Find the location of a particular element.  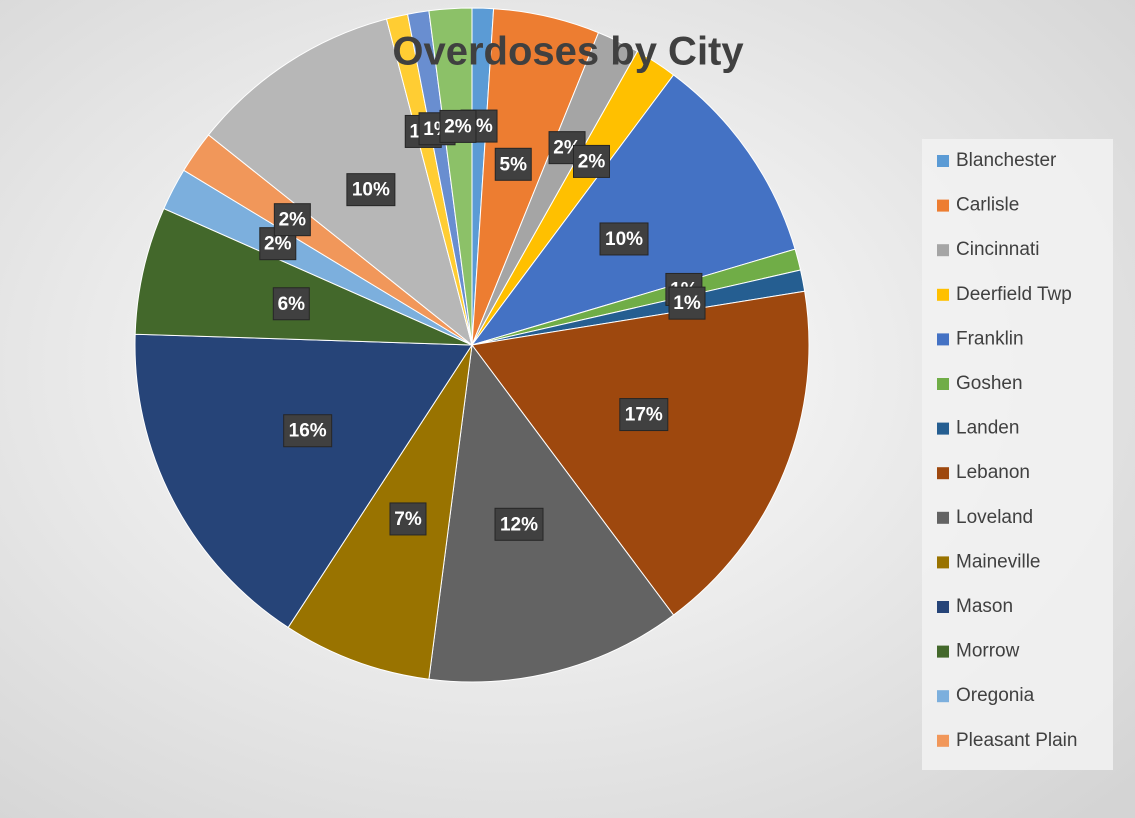

legend-label: Goshen is located at coordinates (989, 383).